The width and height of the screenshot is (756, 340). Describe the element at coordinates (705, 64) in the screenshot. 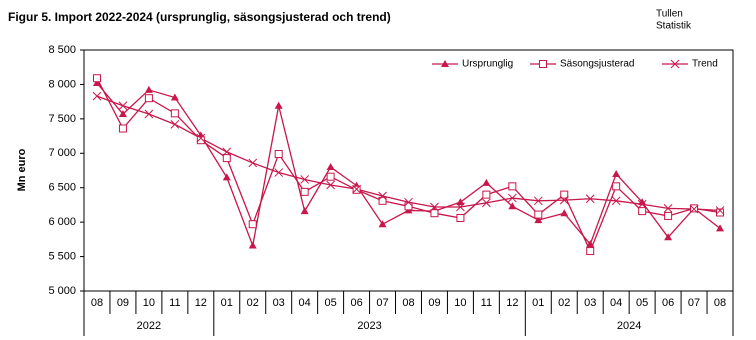

I see `legend-label: Trend` at that location.